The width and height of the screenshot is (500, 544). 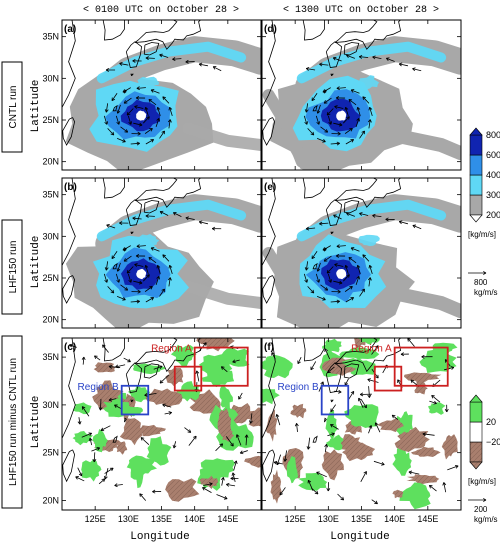 What do you see at coordinates (95, 519) in the screenshot?
I see `x-tick-label: 125E` at bounding box center [95, 519].